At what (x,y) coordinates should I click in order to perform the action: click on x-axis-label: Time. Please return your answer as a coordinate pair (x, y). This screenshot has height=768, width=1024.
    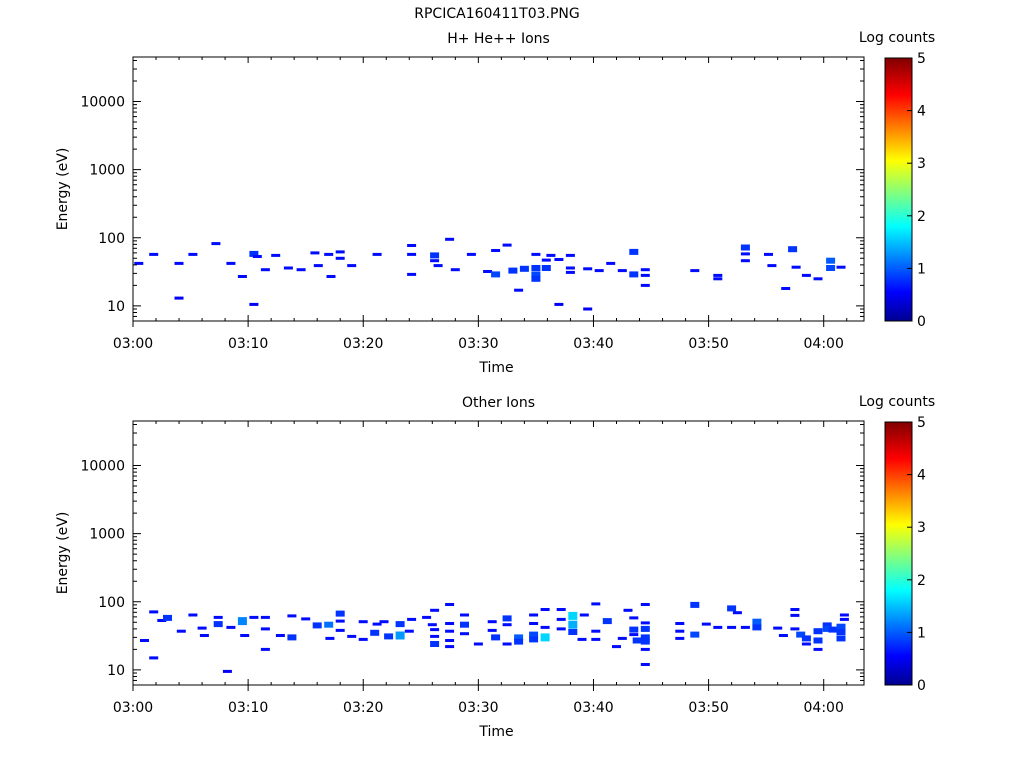
    Looking at the image, I should click on (495, 732).